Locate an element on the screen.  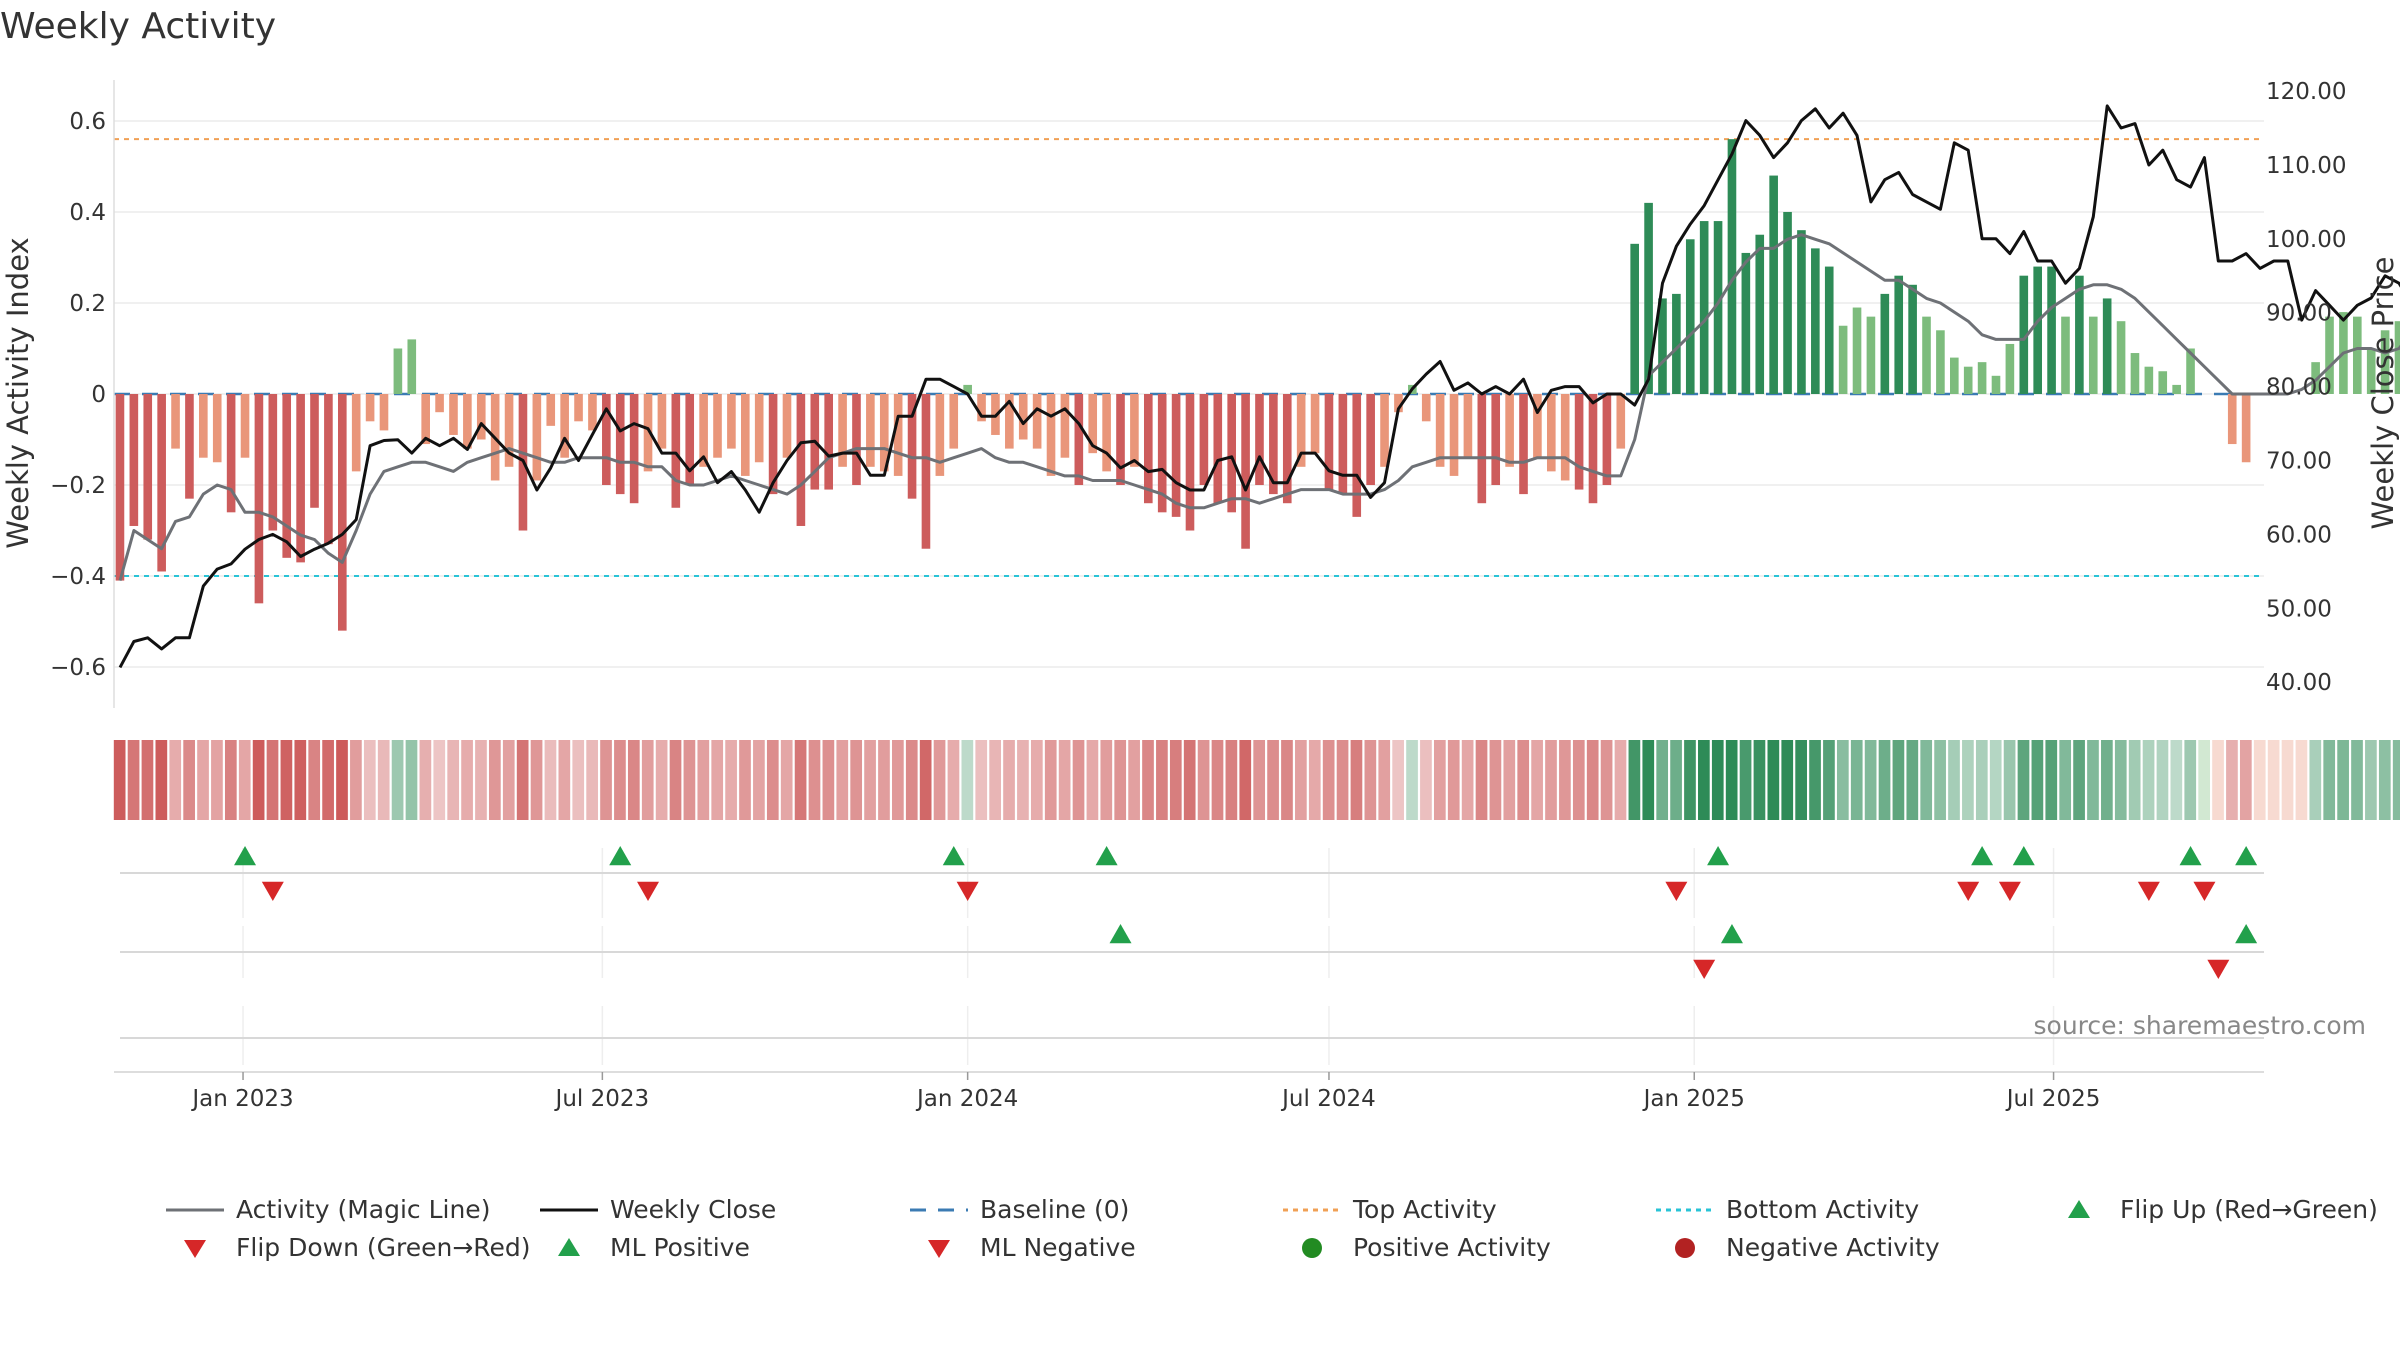
legend-label: Positive Activity is located at coordinates (1452, 1247).